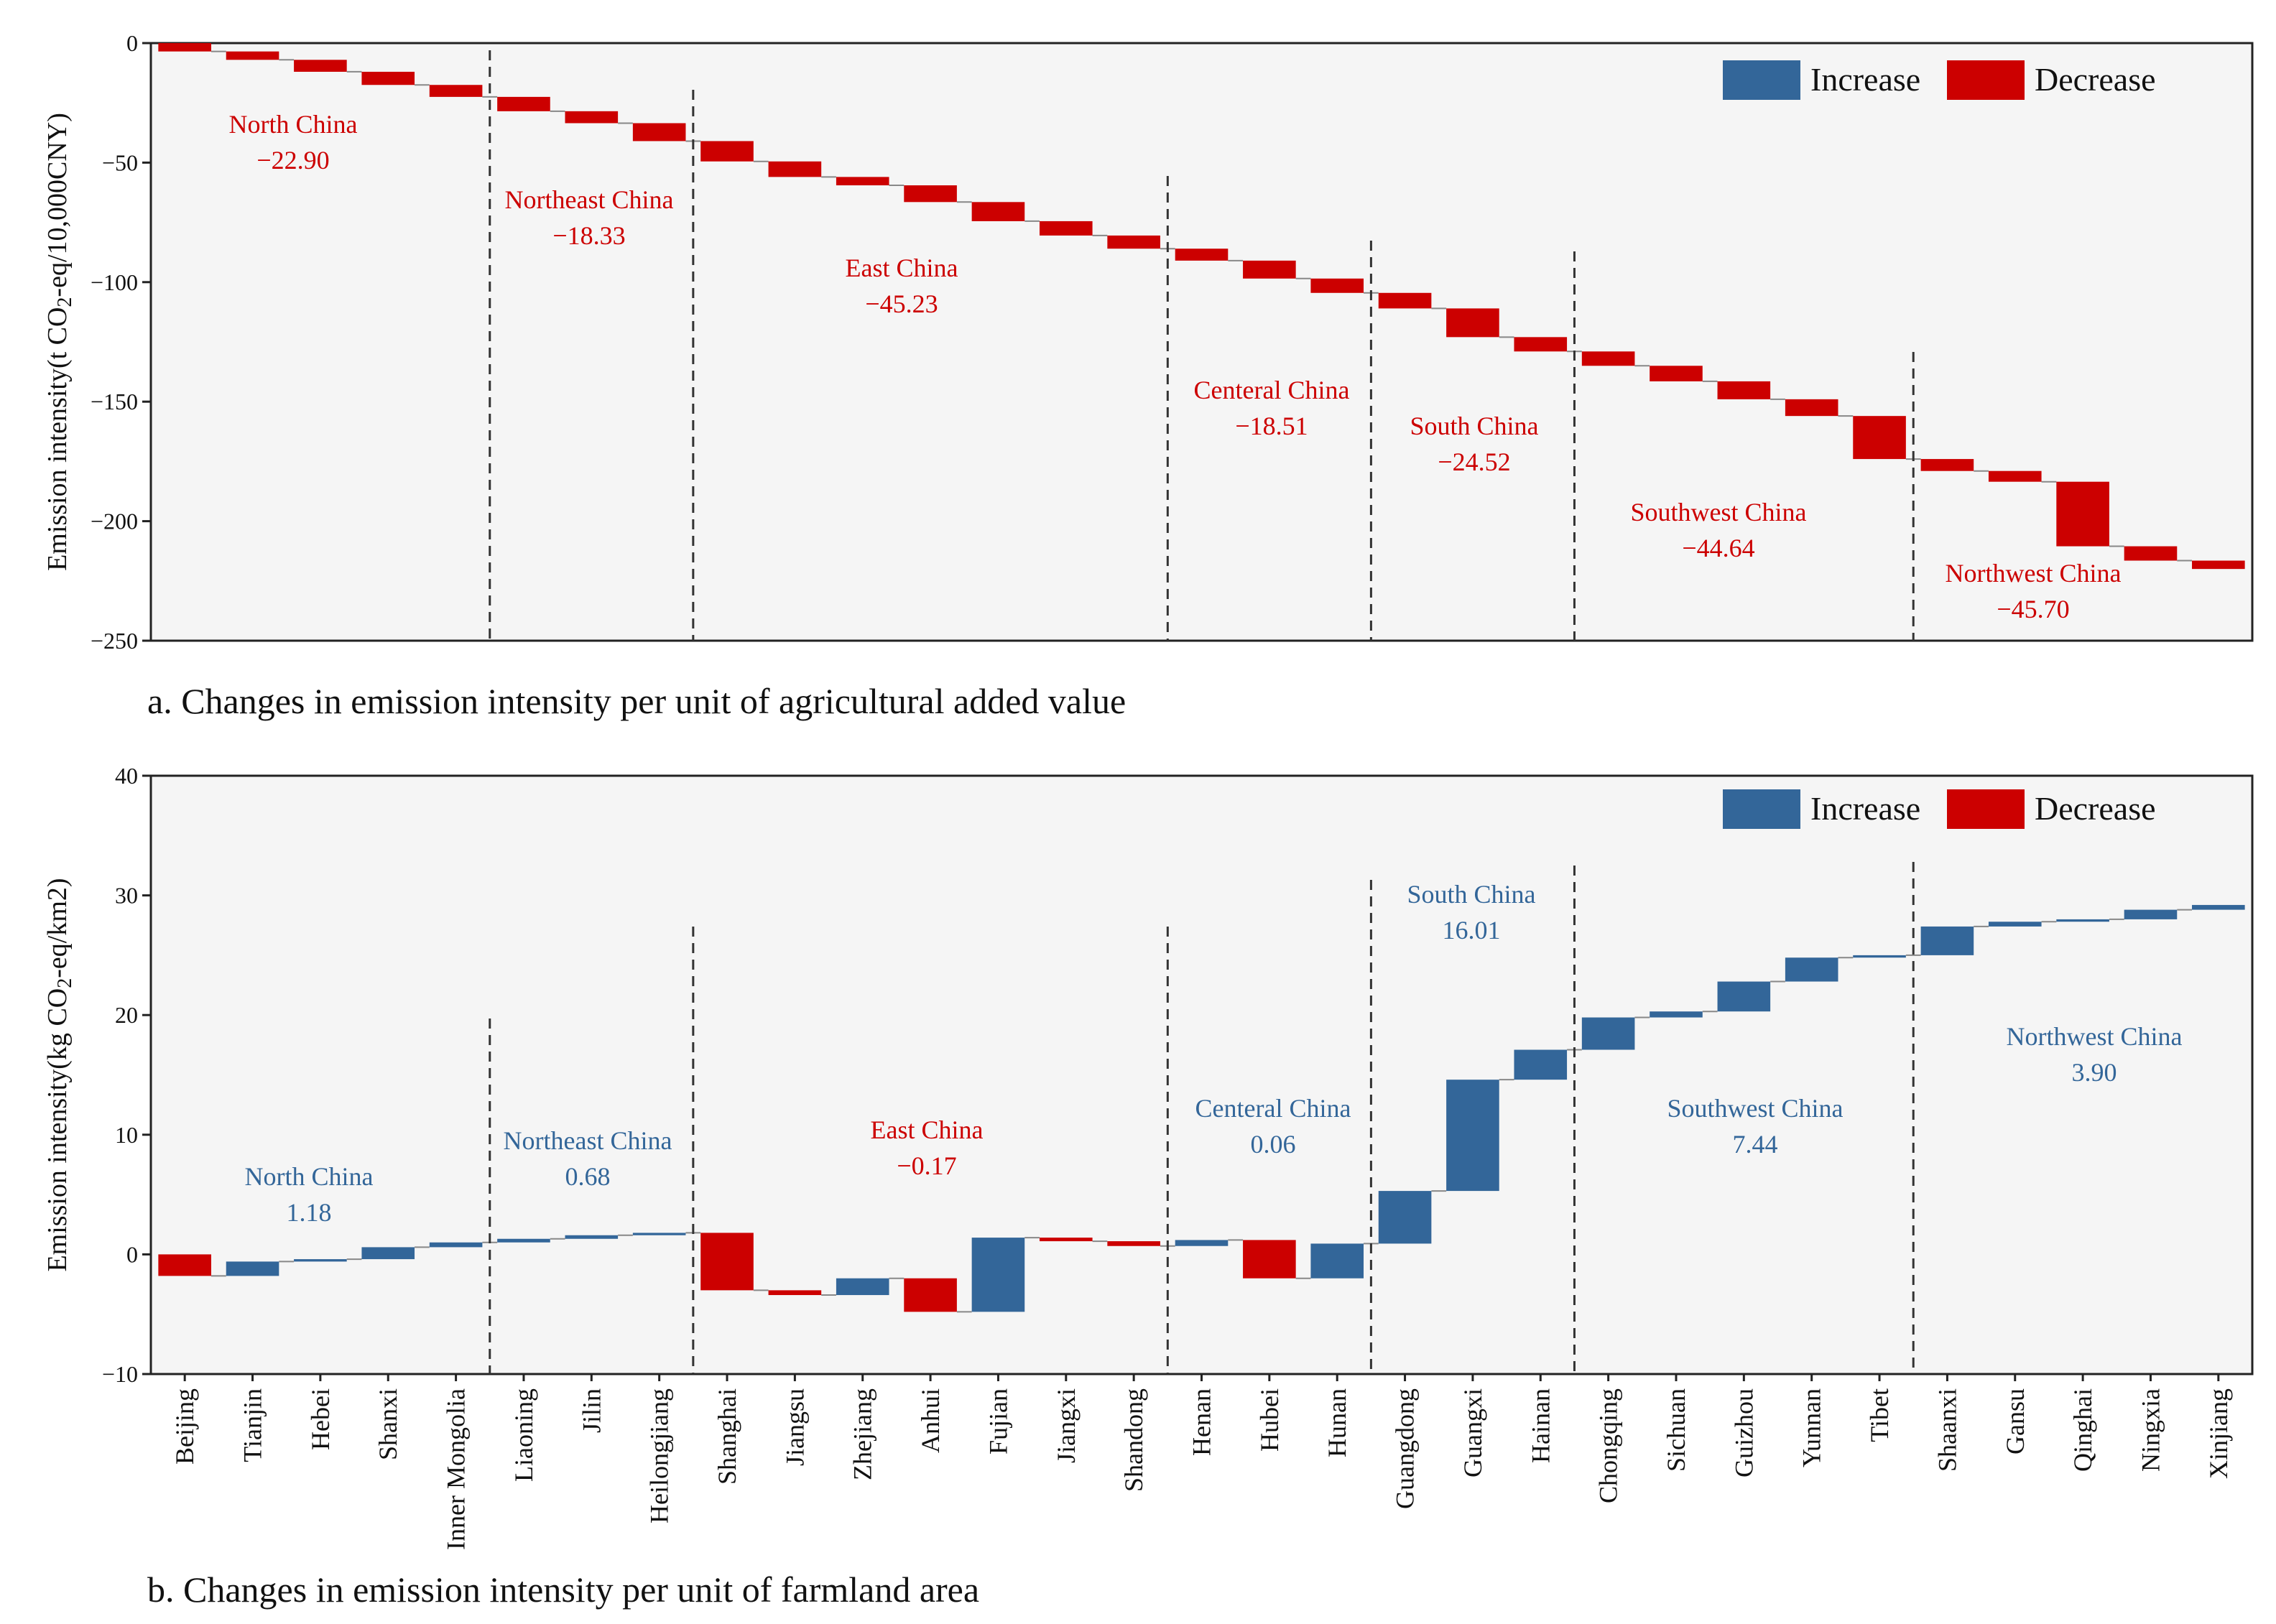  I want to click on bar-fujian, so click(998, 211).